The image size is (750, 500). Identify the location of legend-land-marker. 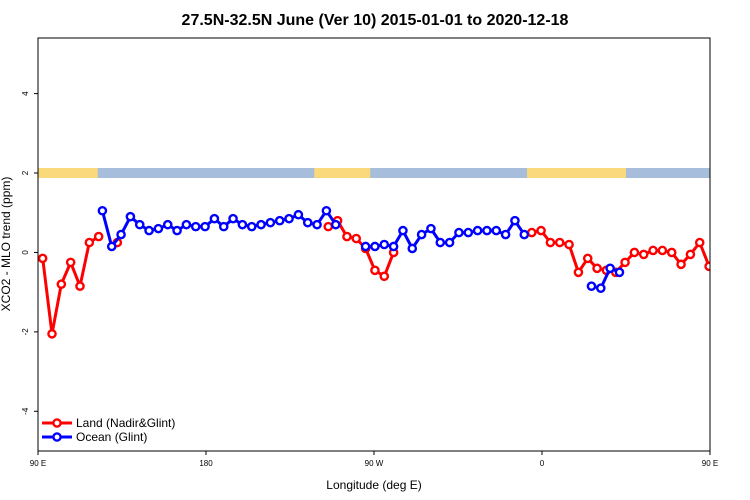
(57, 423).